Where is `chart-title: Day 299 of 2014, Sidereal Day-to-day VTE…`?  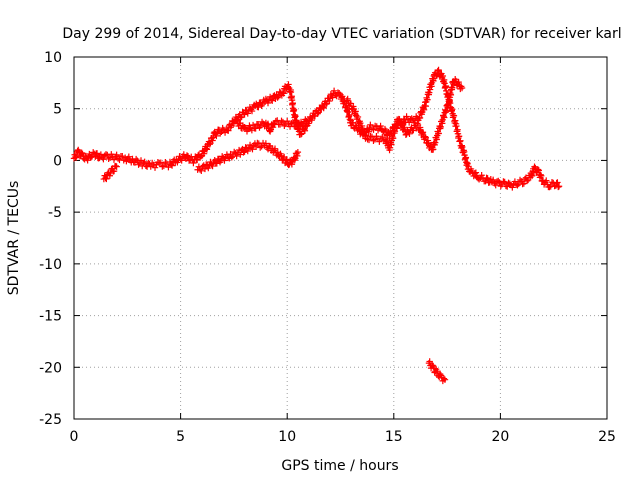
chart-title: Day 299 of 2014, Sidereal Day-to-day VTE… is located at coordinates (341, 34).